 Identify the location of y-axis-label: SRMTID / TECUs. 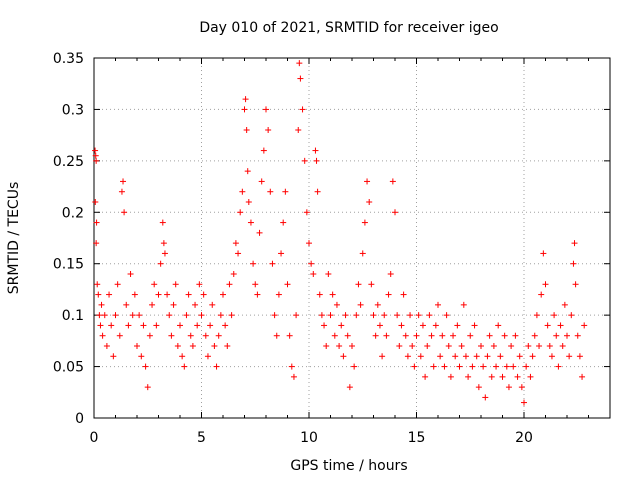
(14, 238).